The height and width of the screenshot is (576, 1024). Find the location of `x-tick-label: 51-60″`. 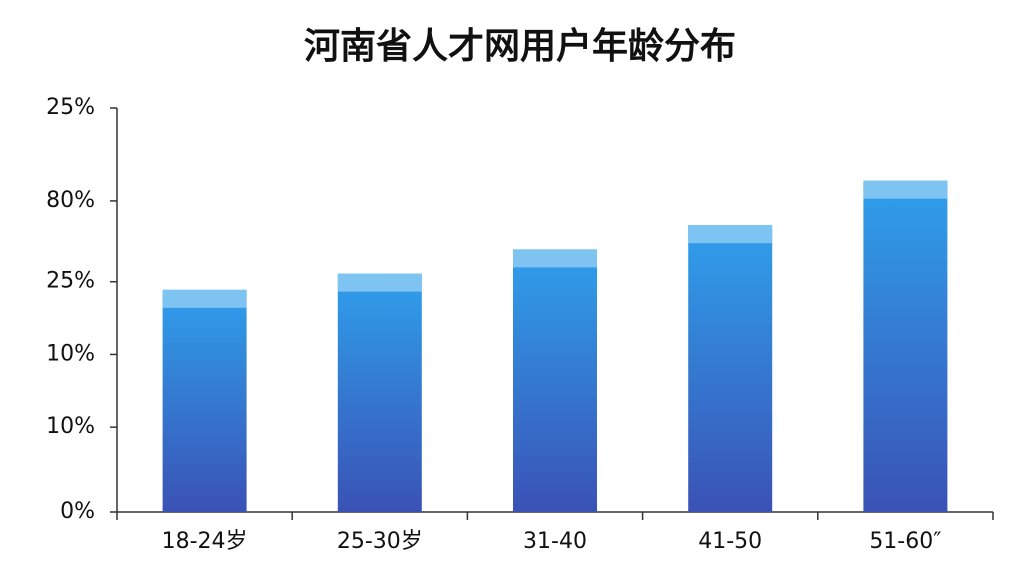

x-tick-label: 51-60″ is located at coordinates (905, 541).